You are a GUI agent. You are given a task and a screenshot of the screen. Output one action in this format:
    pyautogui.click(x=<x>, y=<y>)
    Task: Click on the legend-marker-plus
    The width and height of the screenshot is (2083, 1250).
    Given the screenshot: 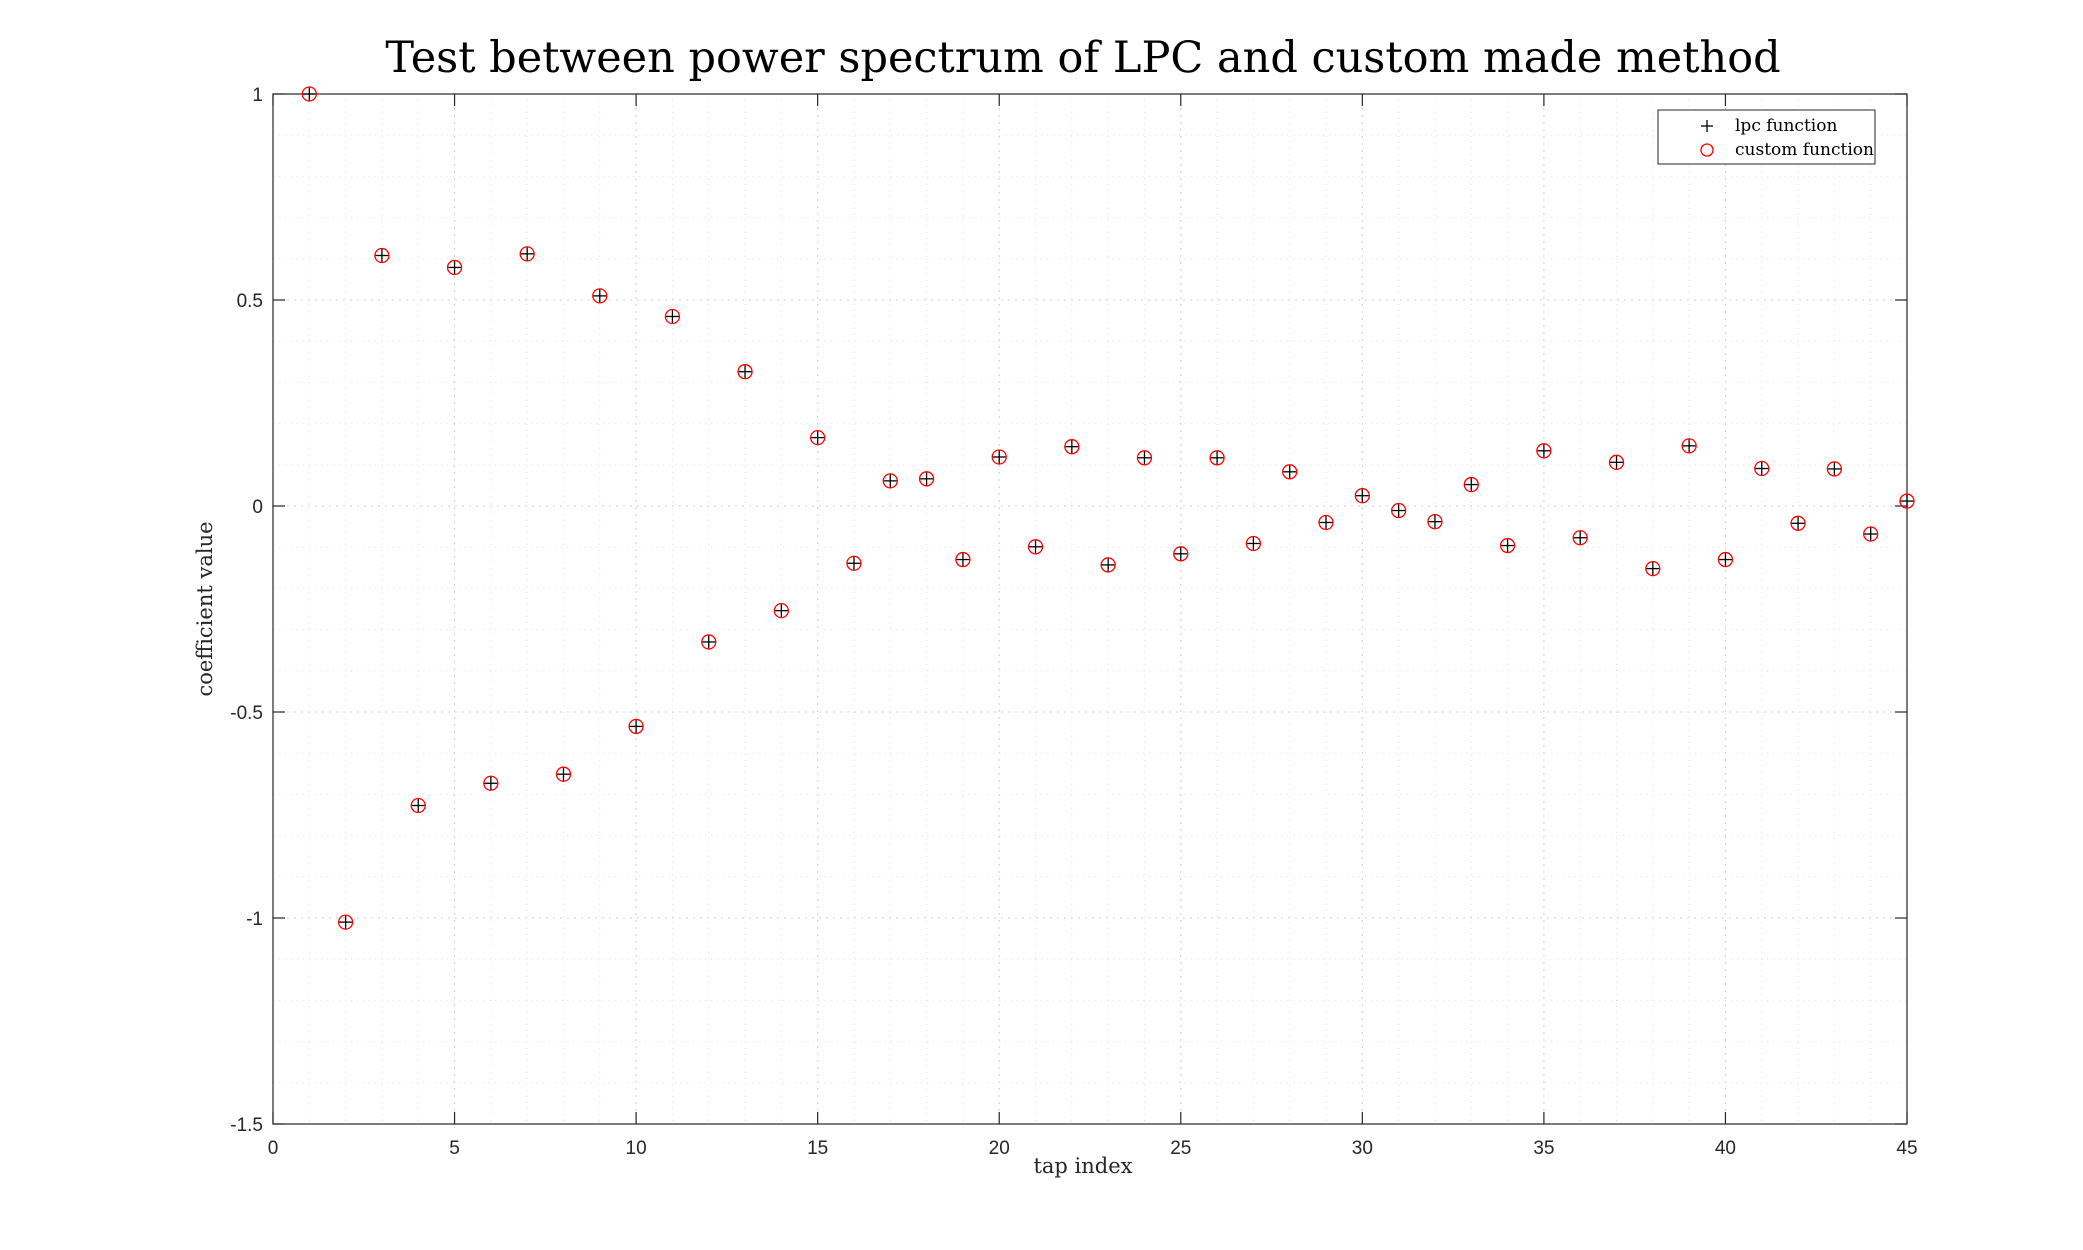 What is the action you would take?
    pyautogui.click(x=1707, y=126)
    